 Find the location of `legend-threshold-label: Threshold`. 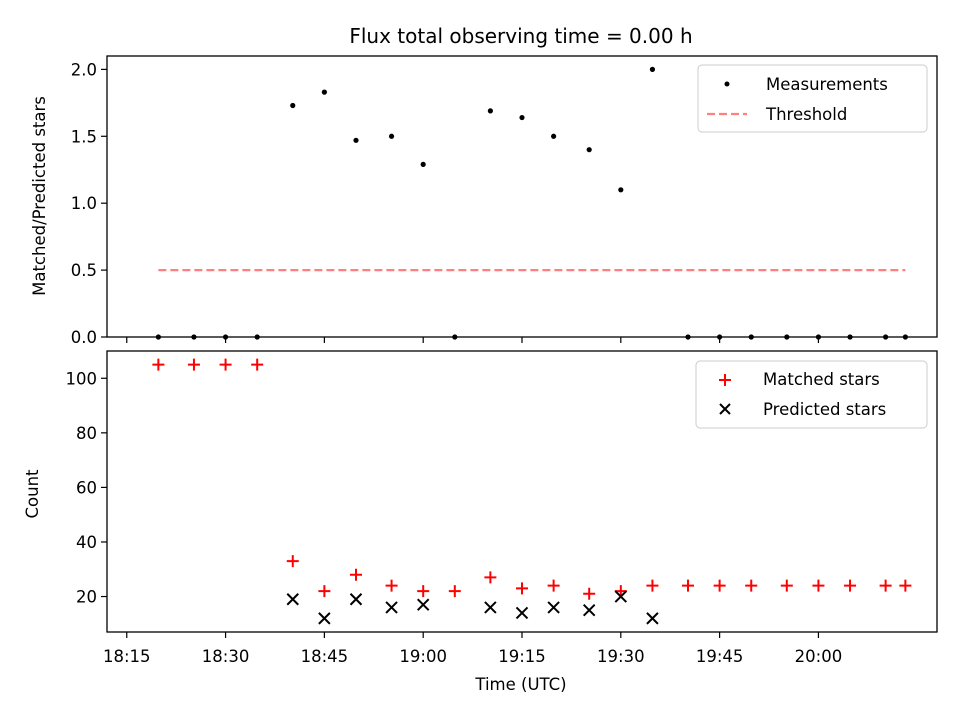

legend-threshold-label: Threshold is located at coordinates (806, 114).